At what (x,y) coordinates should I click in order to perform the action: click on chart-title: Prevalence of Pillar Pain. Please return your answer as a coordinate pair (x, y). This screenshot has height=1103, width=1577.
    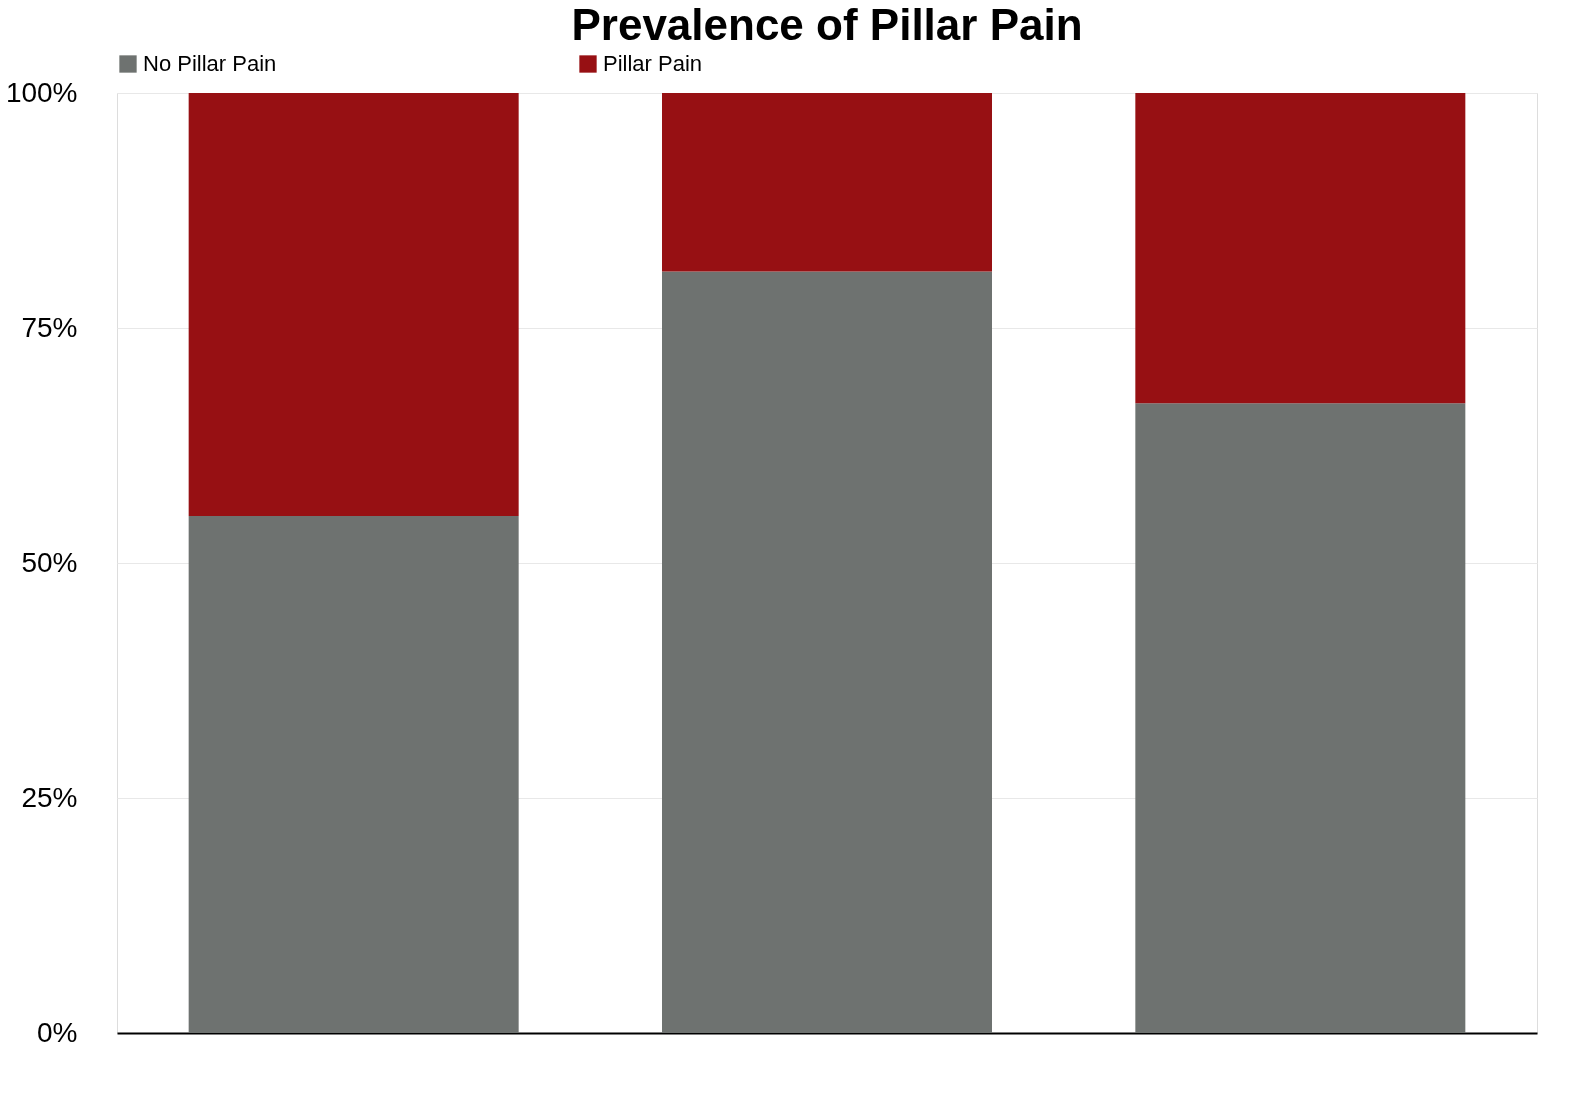
    Looking at the image, I should click on (827, 24).